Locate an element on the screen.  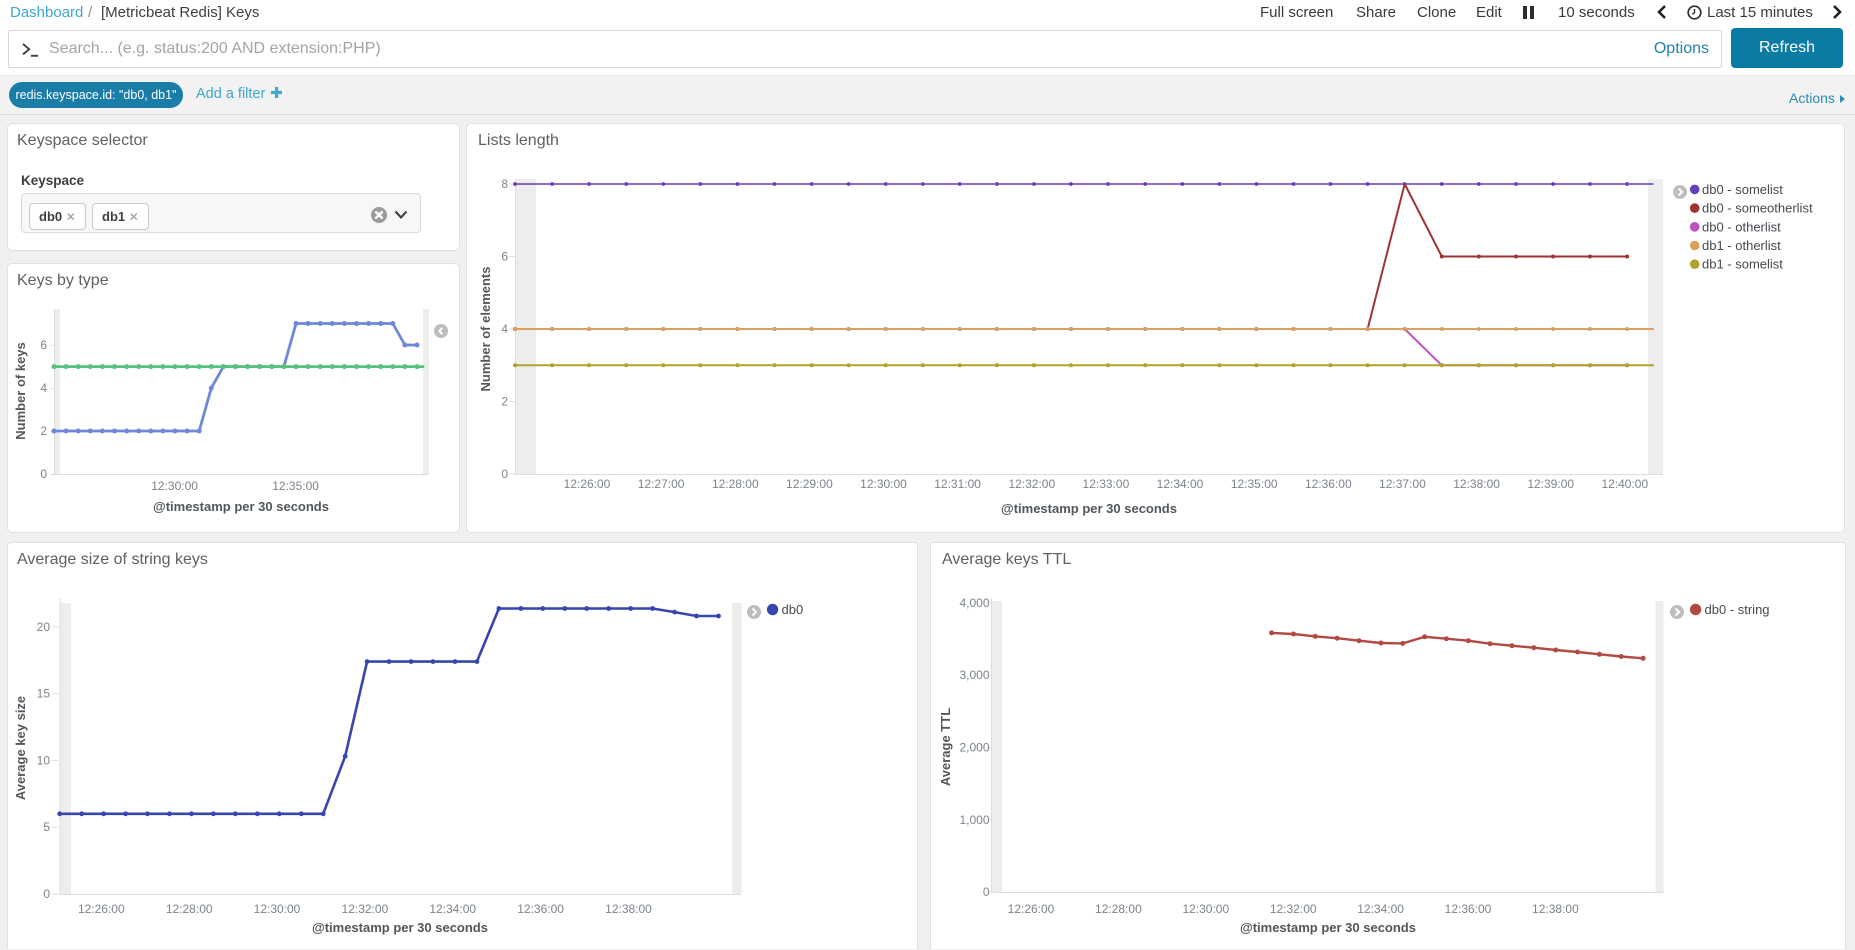
svg-text: 3,000 is located at coordinates (974, 675).